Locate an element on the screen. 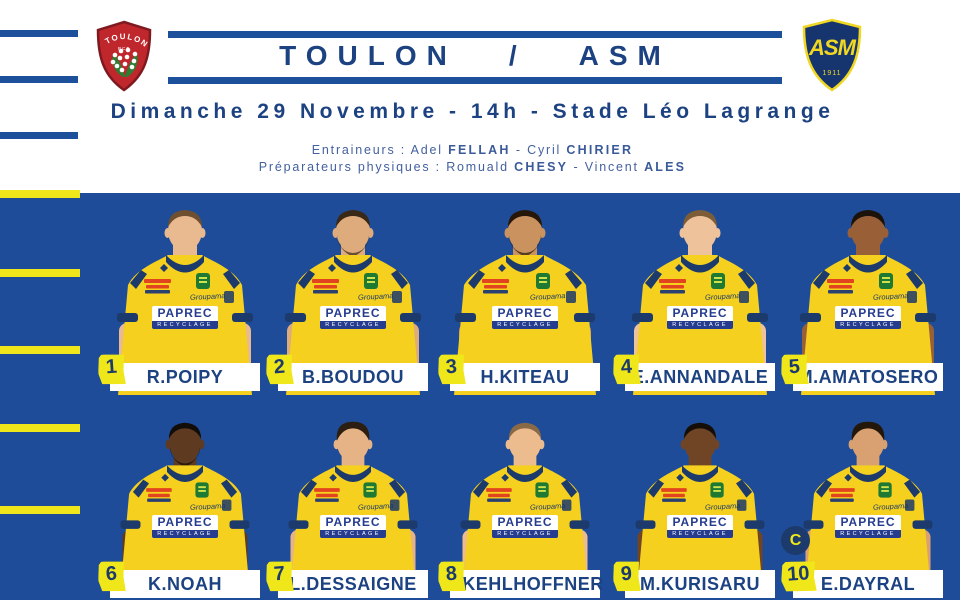  toulon-logo: TOULON RCT is located at coordinates (124, 56).